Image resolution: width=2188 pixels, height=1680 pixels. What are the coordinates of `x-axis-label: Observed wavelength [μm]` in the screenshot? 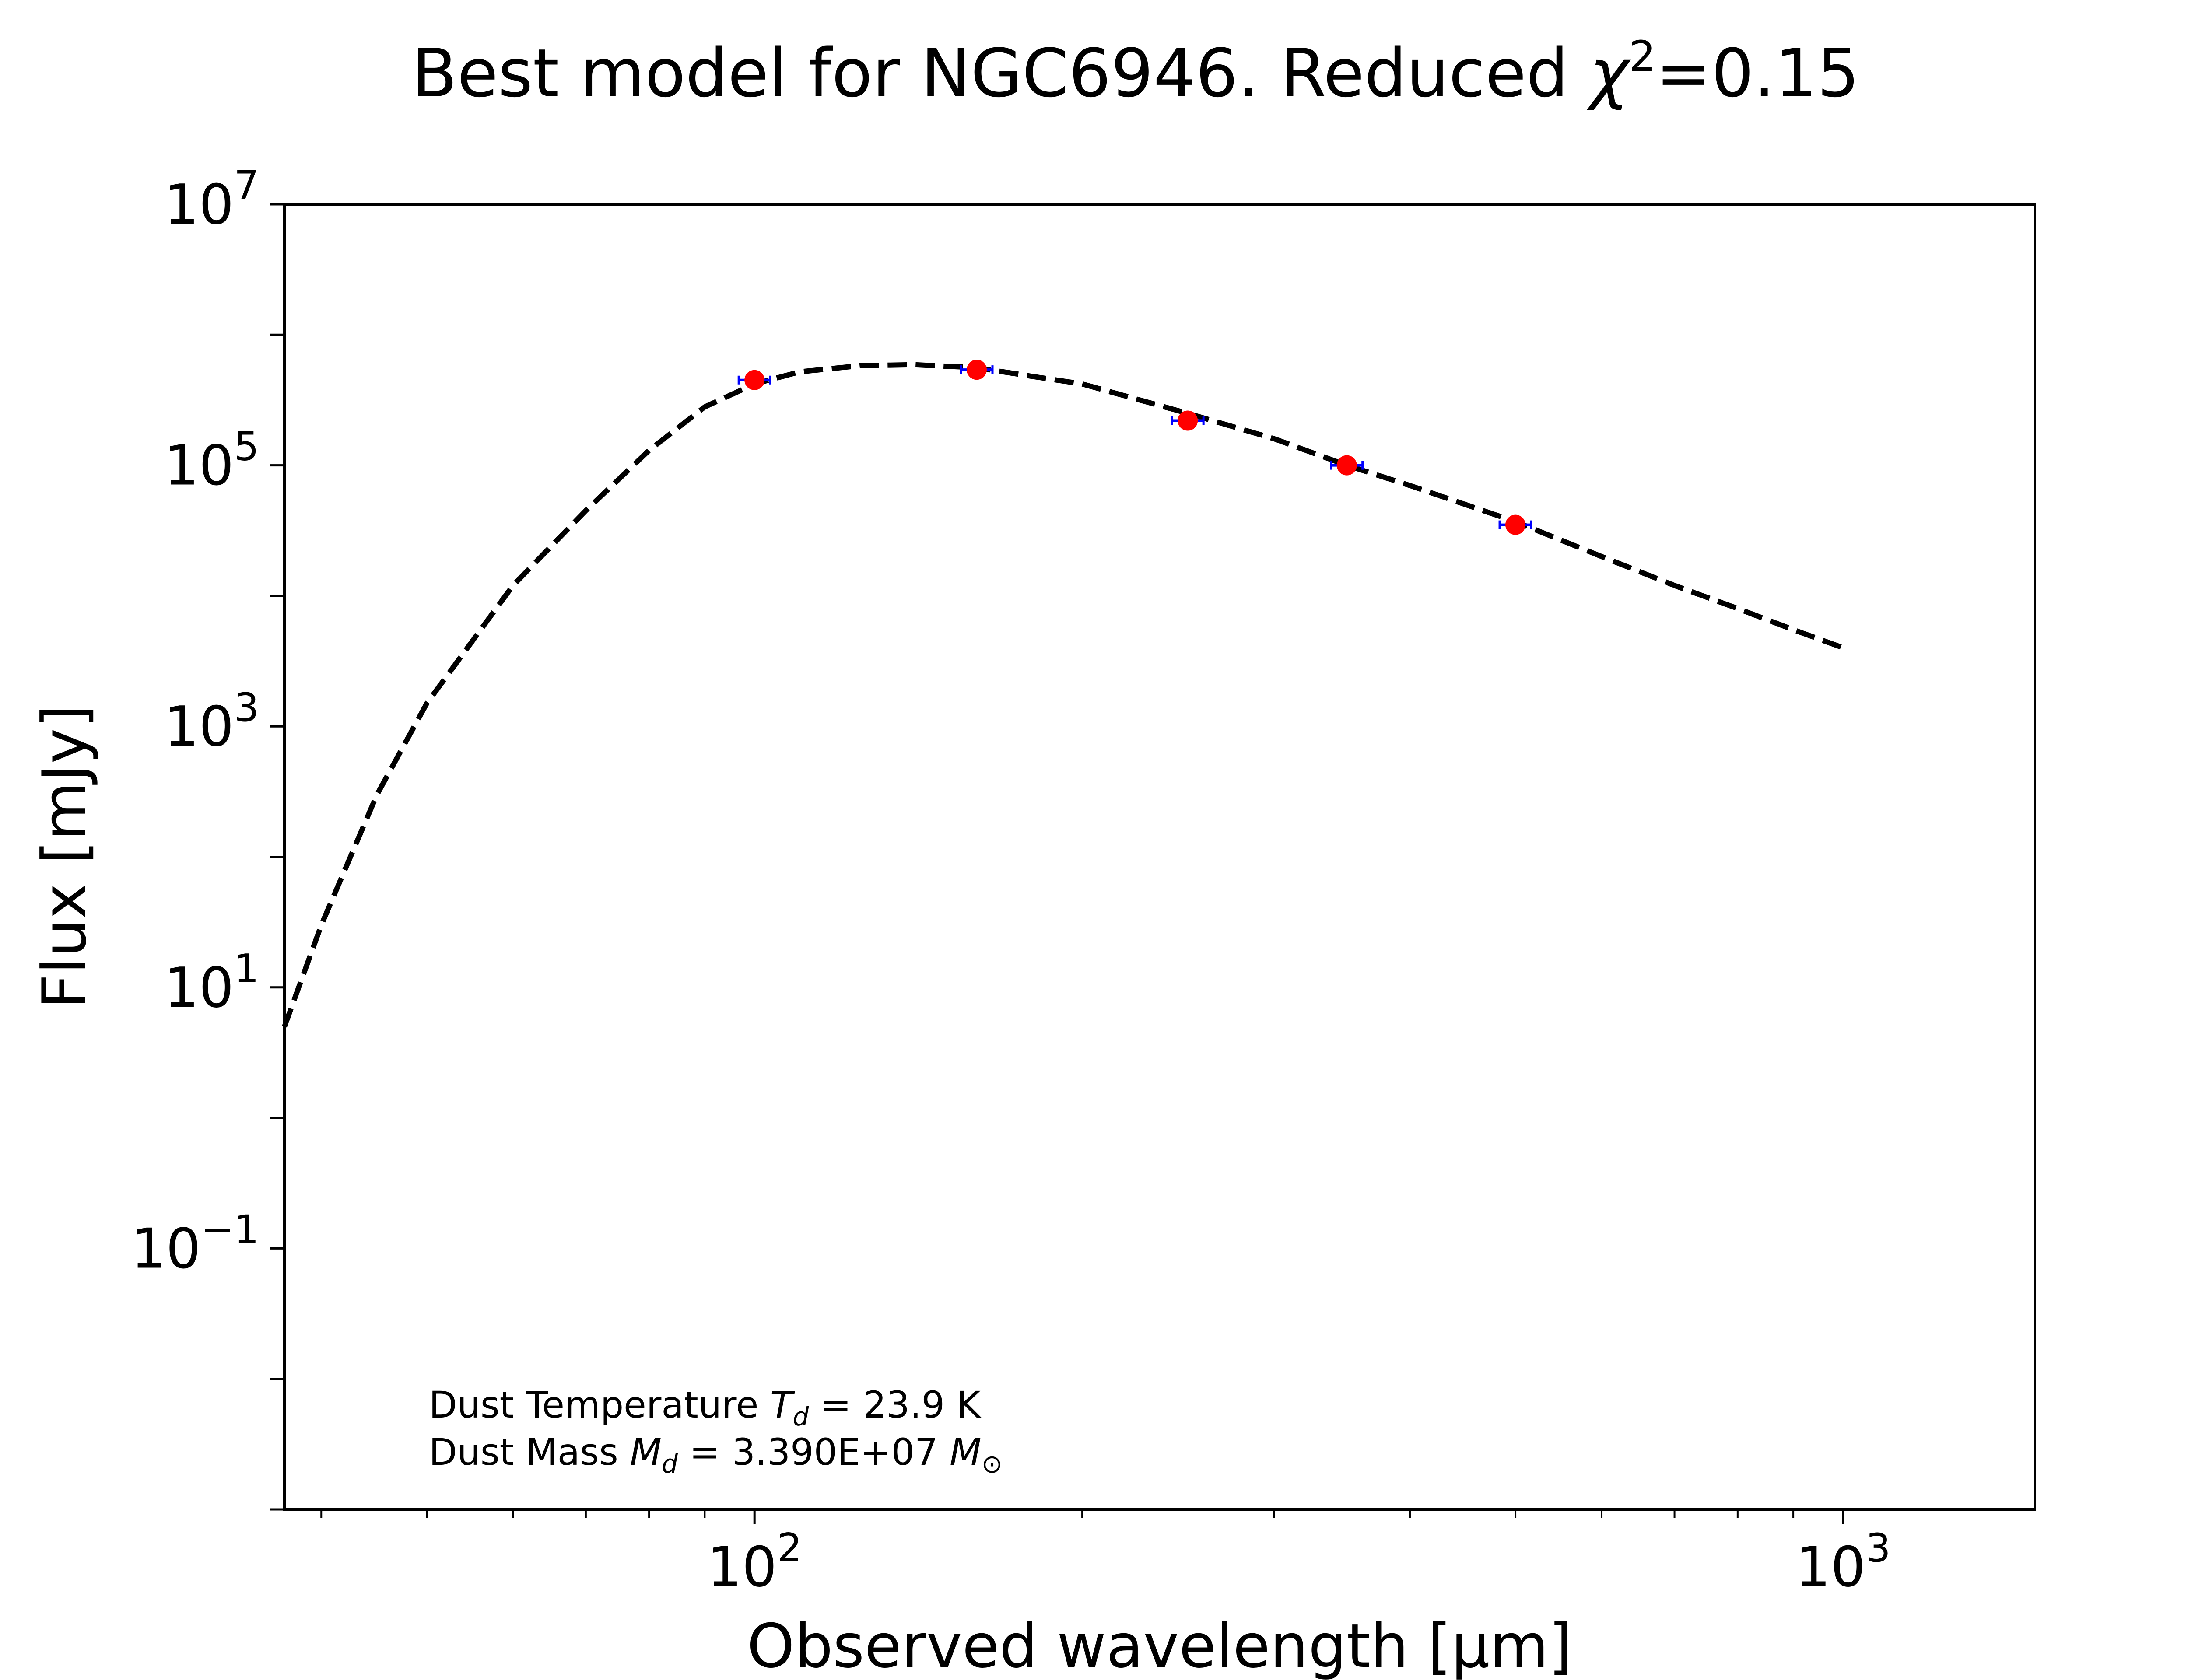 It's located at (1159, 1645).